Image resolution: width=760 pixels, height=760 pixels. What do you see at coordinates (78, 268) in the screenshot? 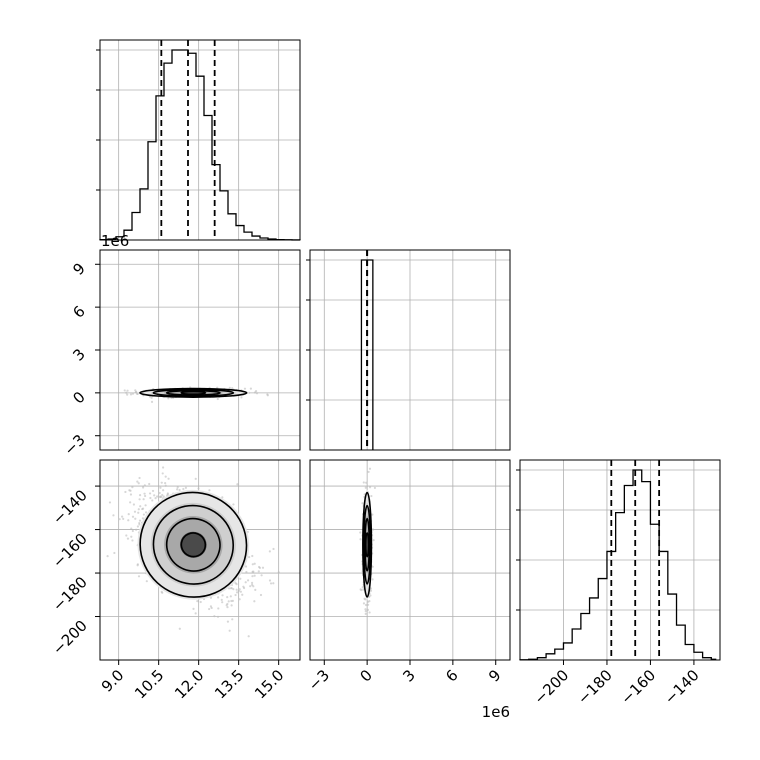
I see `y-tick-label-p1-0: 9` at bounding box center [78, 268].